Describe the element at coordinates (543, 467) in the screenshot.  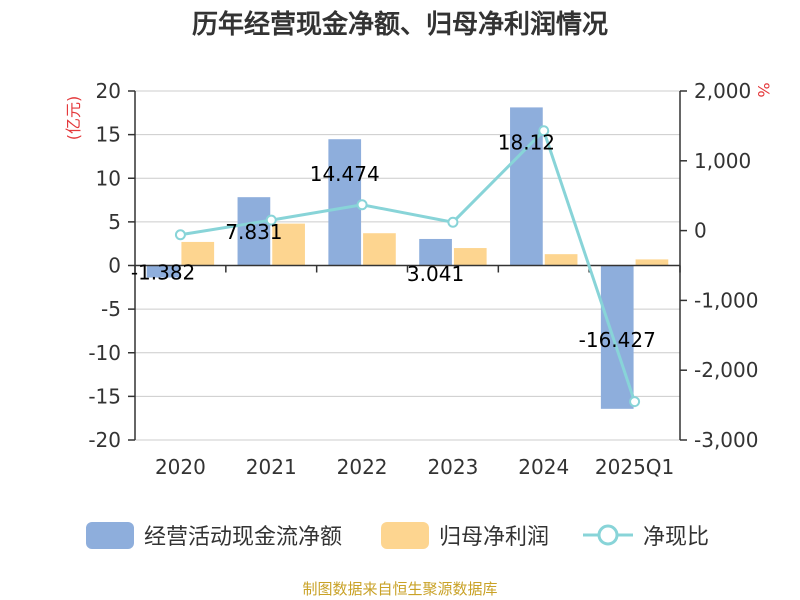
I see `x-tick-label: 2024` at that location.